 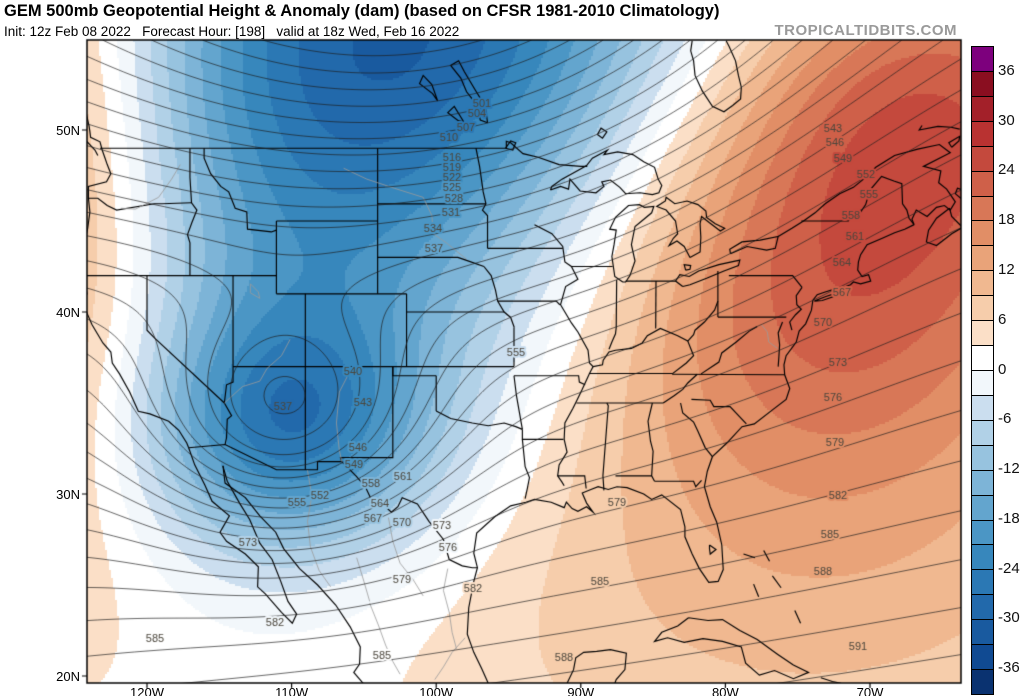 I want to click on colorbar-tick-label: -6, so click(x=1005, y=419).